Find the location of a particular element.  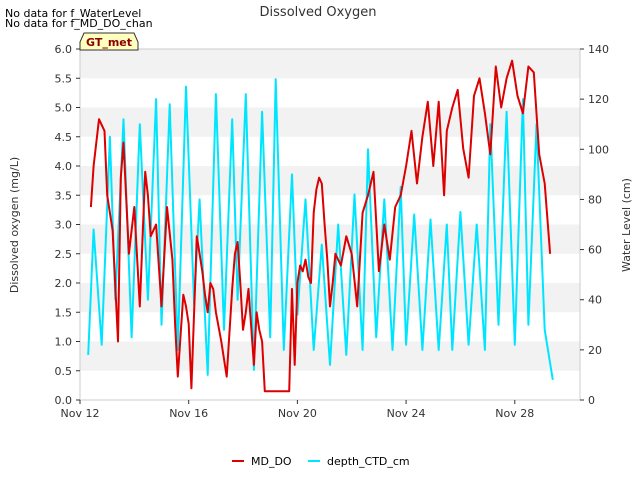

badge: GT_met is located at coordinates (109, 41).